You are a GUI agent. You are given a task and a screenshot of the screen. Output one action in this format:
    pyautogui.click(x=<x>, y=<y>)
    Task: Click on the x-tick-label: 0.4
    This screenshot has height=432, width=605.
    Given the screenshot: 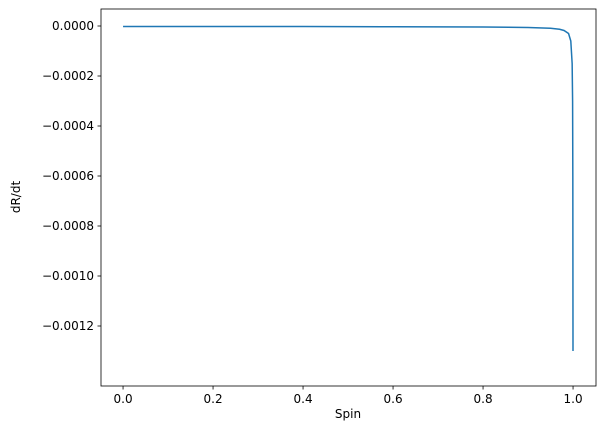 What is the action you would take?
    pyautogui.click(x=303, y=399)
    